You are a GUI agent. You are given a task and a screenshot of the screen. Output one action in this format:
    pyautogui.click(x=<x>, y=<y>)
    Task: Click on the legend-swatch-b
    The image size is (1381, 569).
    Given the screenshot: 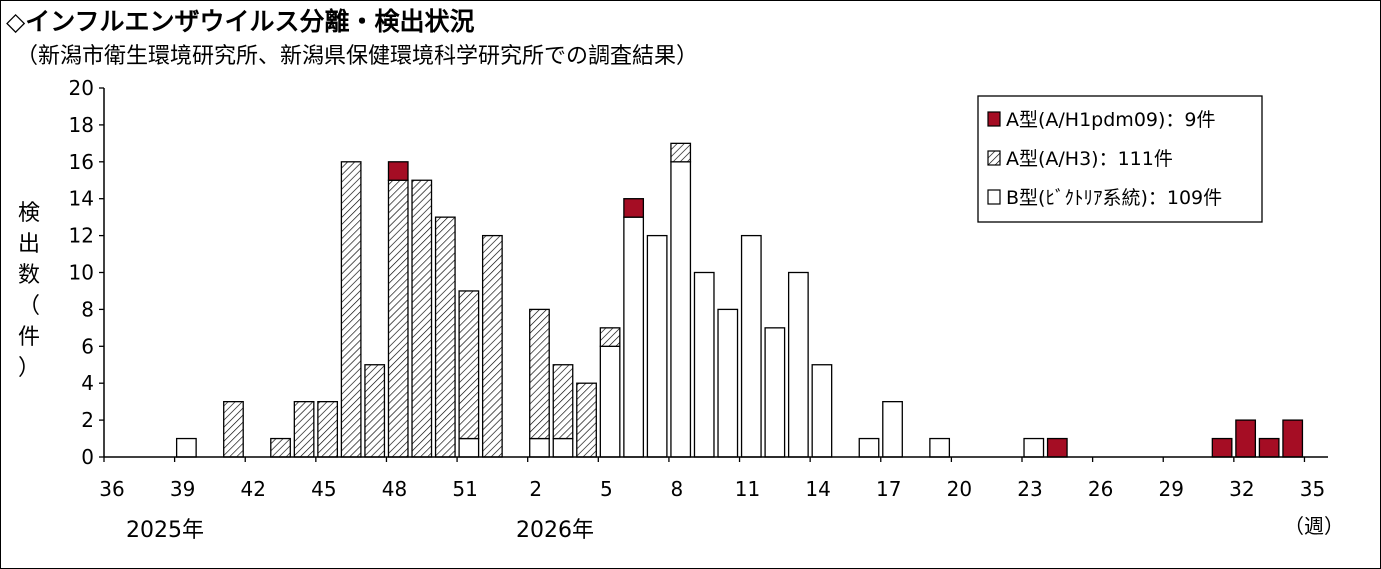 What is the action you would take?
    pyautogui.click(x=994, y=197)
    